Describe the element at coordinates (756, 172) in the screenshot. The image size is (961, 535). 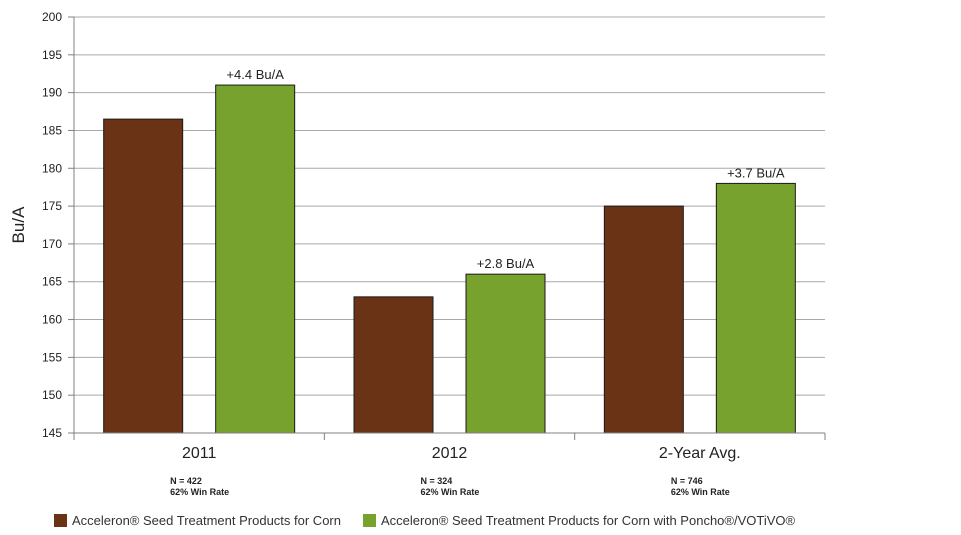
I see `bar-data-label: +3.7 Bu/A` at that location.